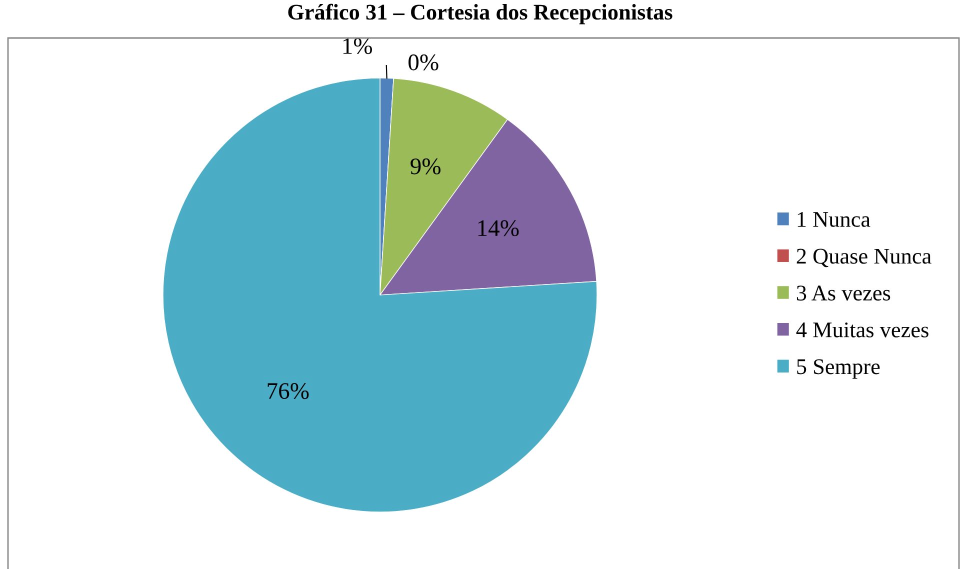 The width and height of the screenshot is (960, 569). What do you see at coordinates (357, 46) in the screenshot?
I see `data-label: 1%` at bounding box center [357, 46].